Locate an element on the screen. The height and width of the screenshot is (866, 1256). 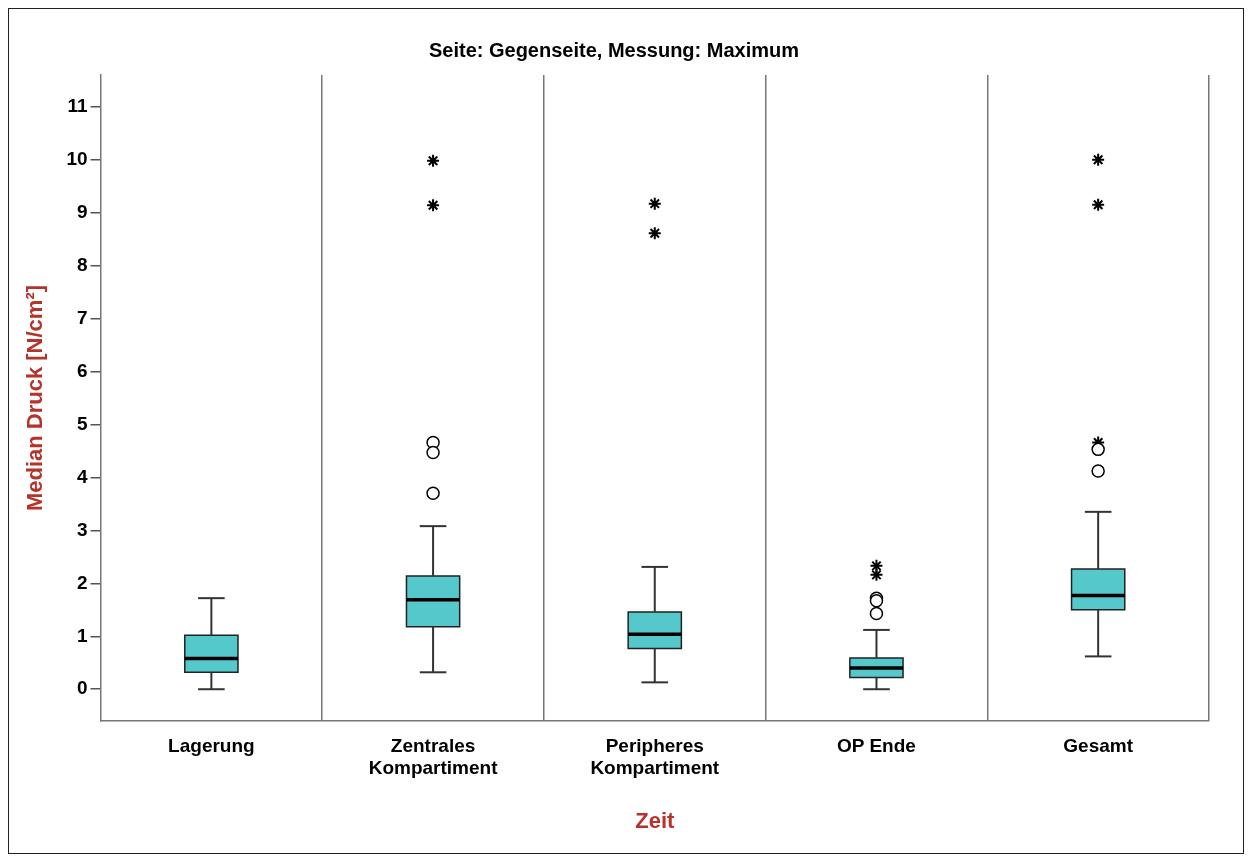
x-tick-label: OP Ende is located at coordinates (876, 745).